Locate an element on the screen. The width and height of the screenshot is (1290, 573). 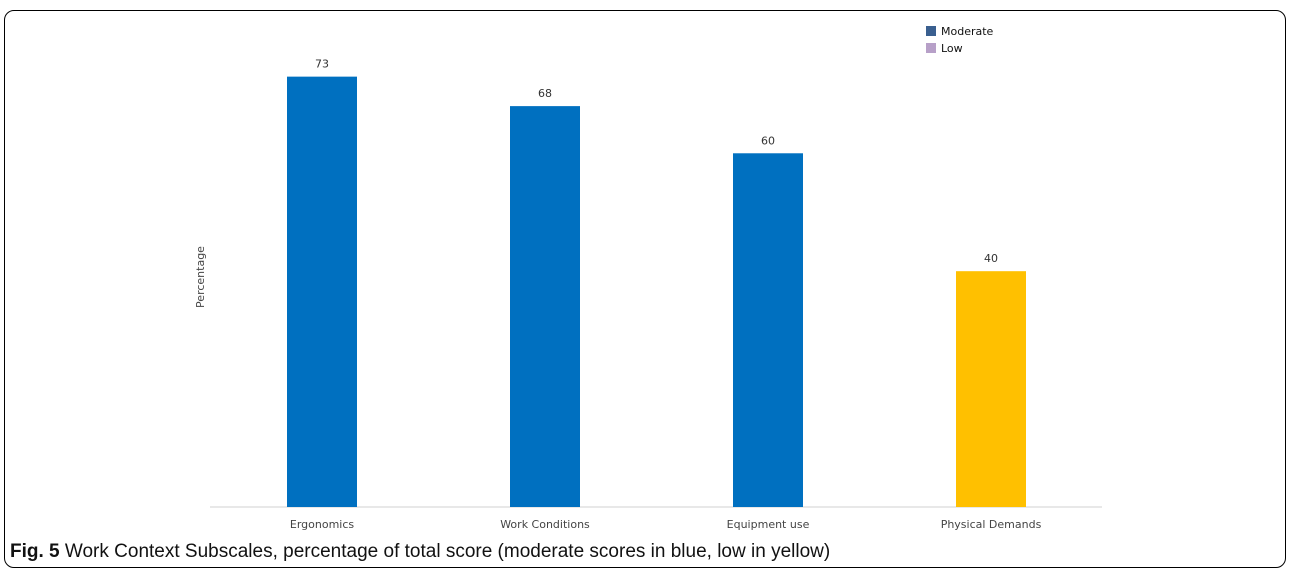
data-label-work-conditions: 68 is located at coordinates (545, 93).